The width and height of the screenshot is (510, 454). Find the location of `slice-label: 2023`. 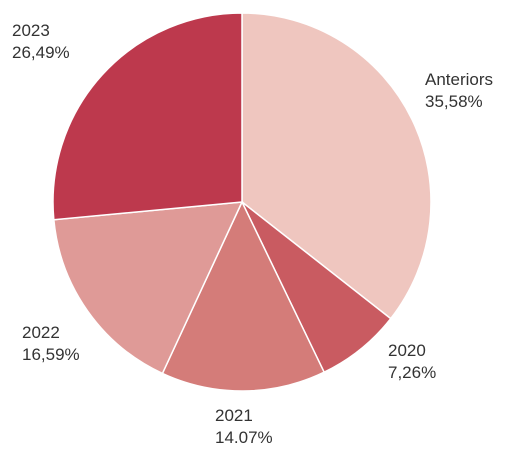

slice-label: 2023 is located at coordinates (31, 30).